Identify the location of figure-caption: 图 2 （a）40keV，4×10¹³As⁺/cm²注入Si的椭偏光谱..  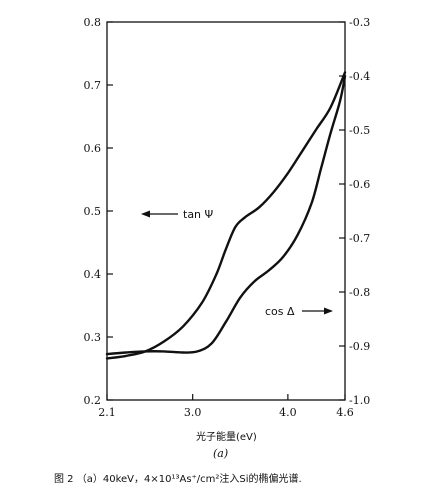
(178, 479).